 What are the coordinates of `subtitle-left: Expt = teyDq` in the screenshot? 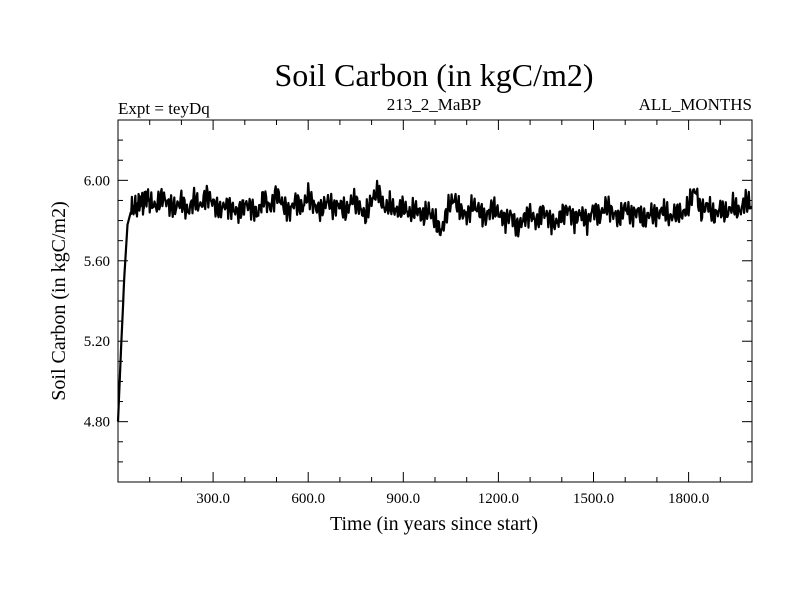 It's located at (164, 108).